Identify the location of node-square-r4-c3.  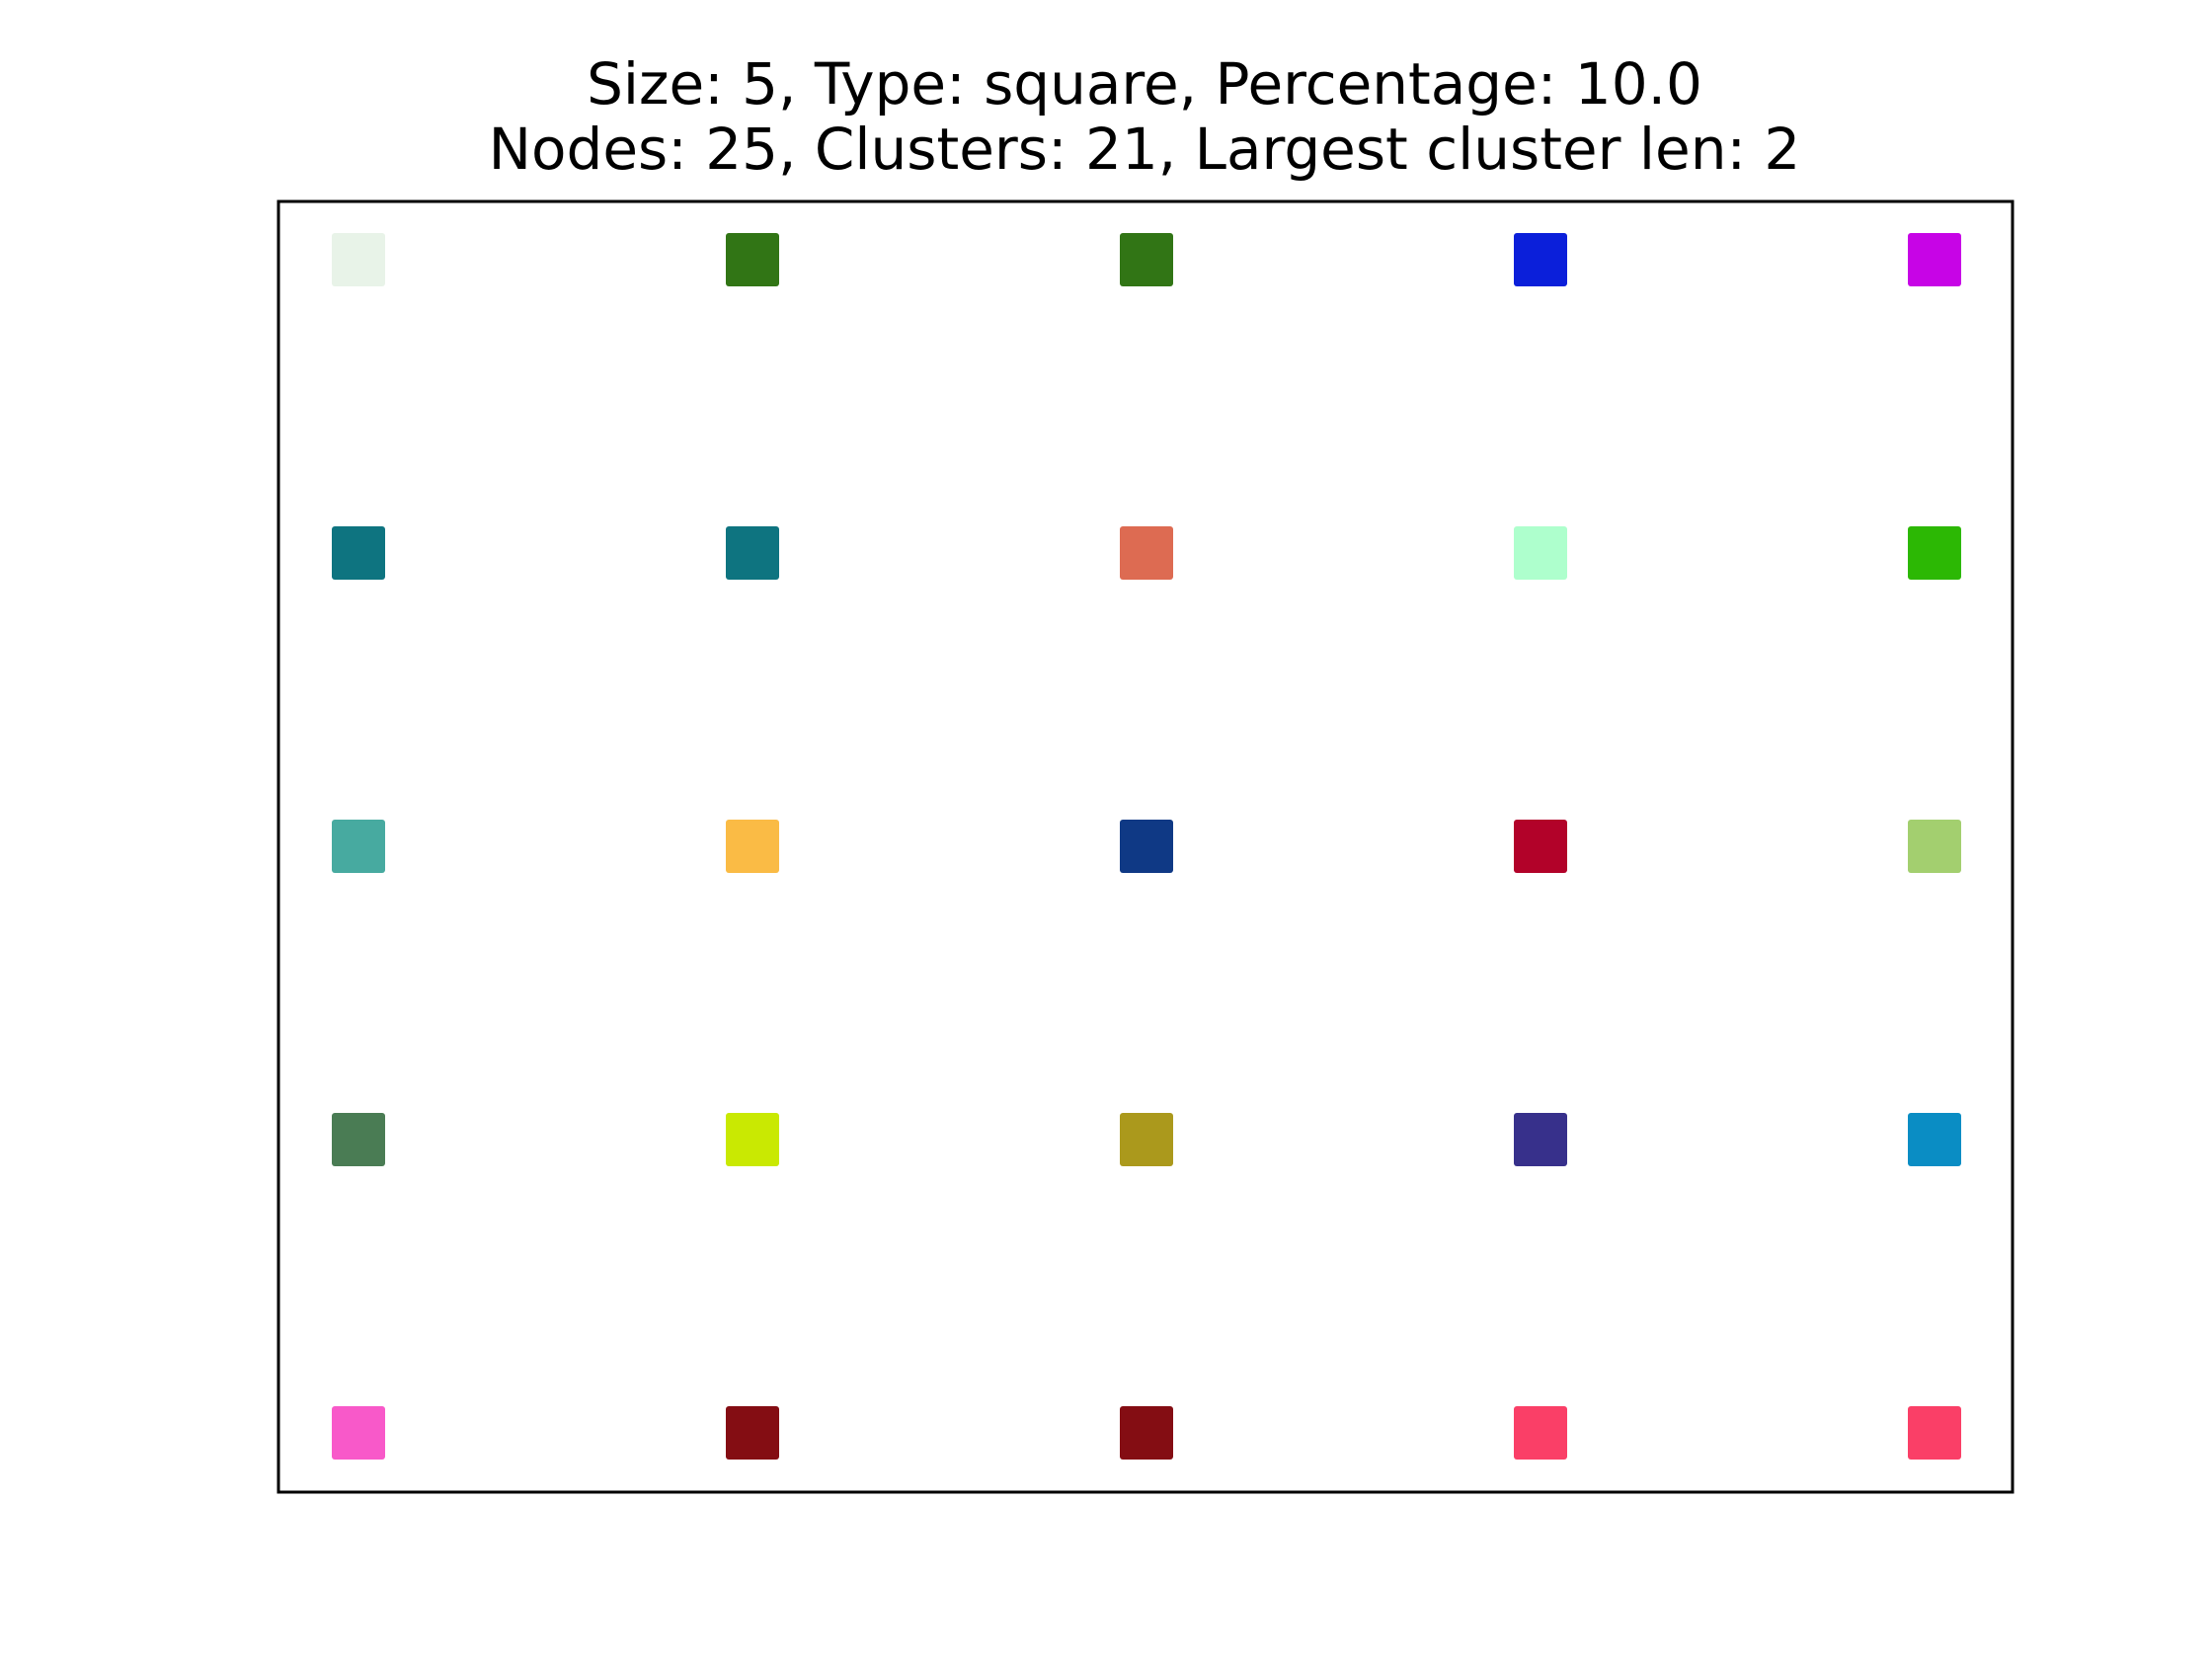
(1146, 1140).